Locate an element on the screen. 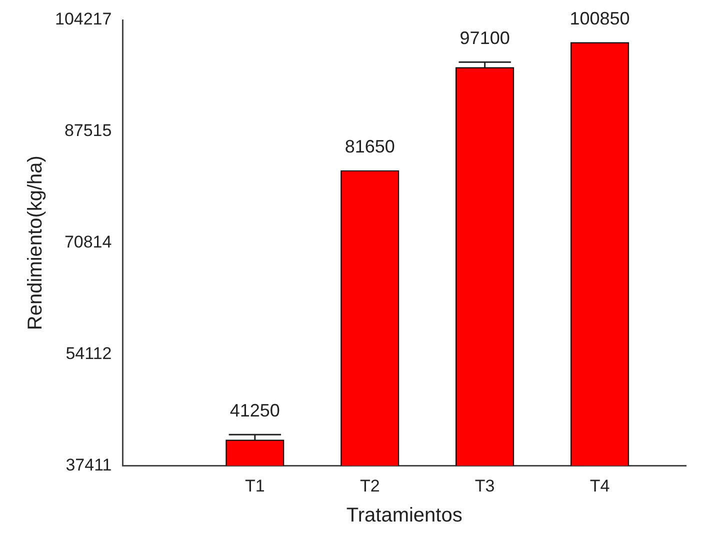 Image resolution: width=716 pixels, height=537 pixels. x-tick-label: T4 is located at coordinates (600, 486).